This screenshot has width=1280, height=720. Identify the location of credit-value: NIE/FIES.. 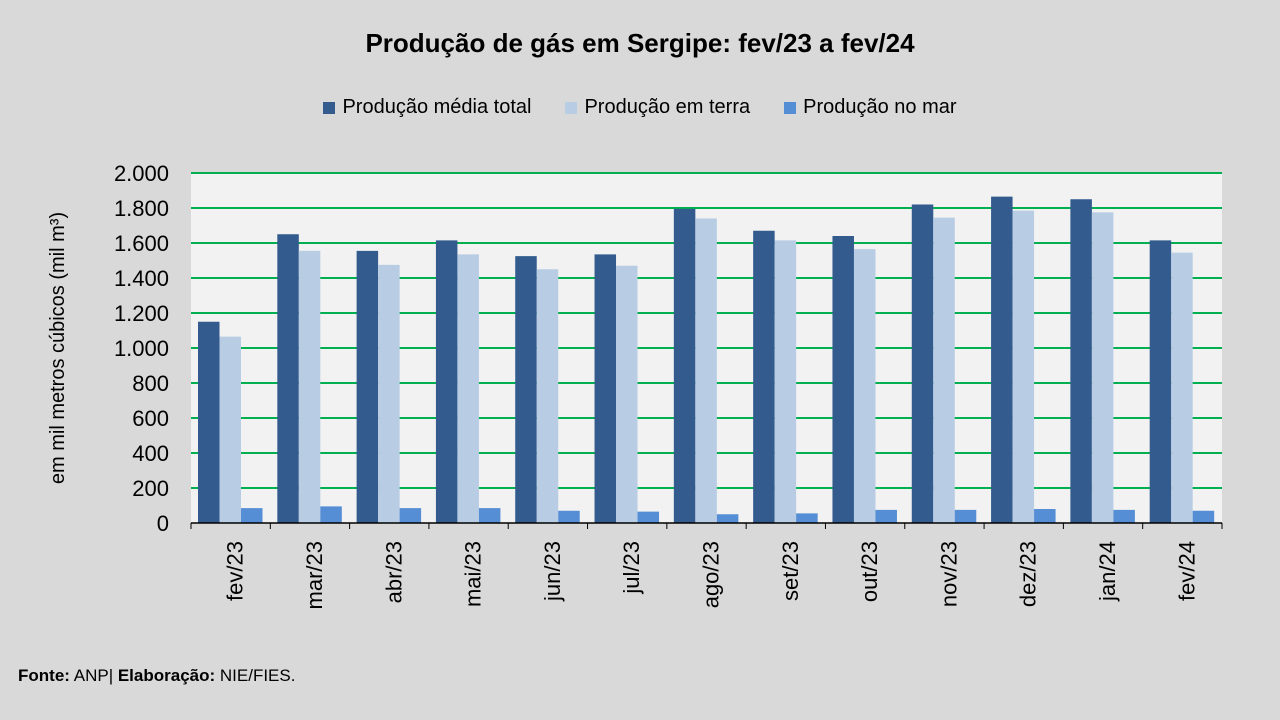
(257, 675).